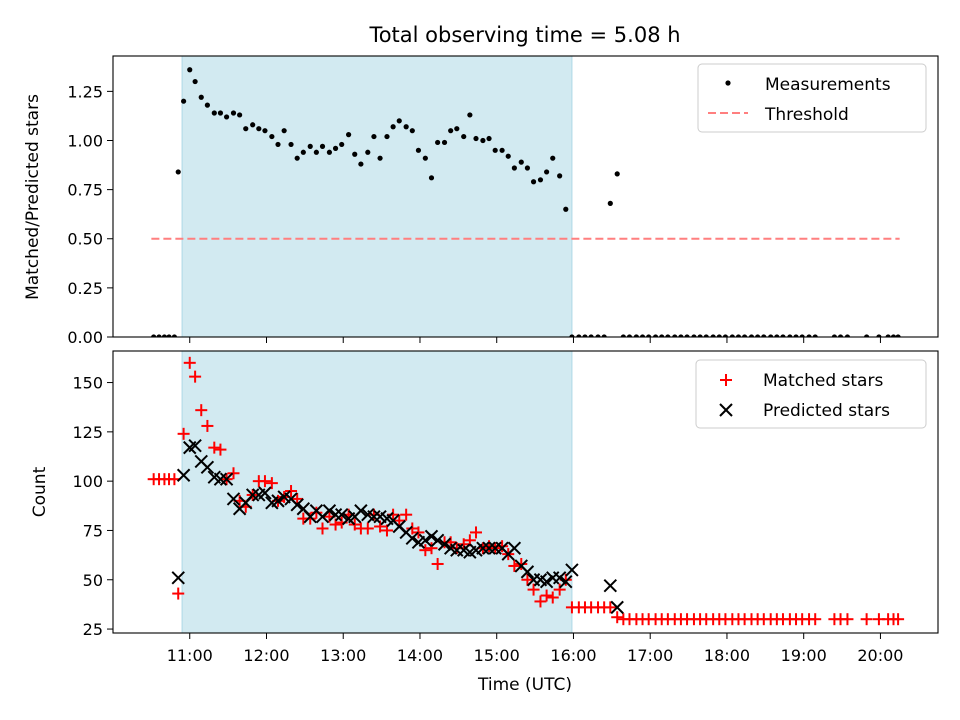 The height and width of the screenshot is (720, 960). What do you see at coordinates (823, 381) in the screenshot?
I see `legend-matched-label: Matched stars` at bounding box center [823, 381].